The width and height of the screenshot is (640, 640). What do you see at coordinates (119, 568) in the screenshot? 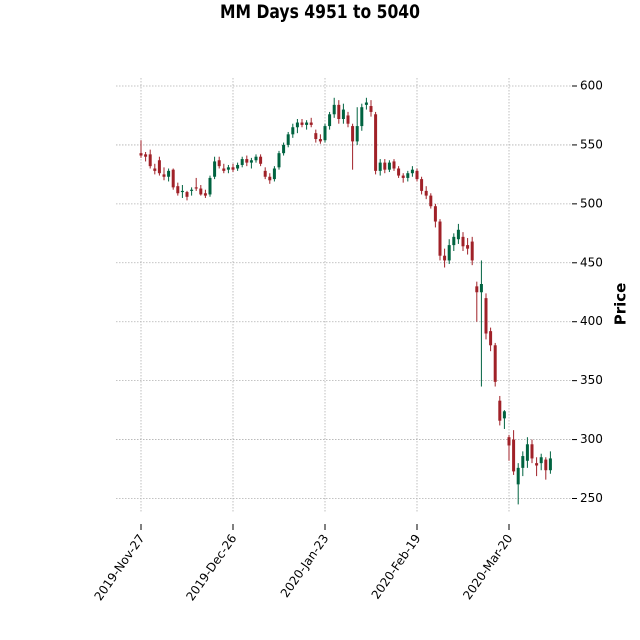
I see `x-tick-label: 2019-Nov-27` at bounding box center [119, 568].